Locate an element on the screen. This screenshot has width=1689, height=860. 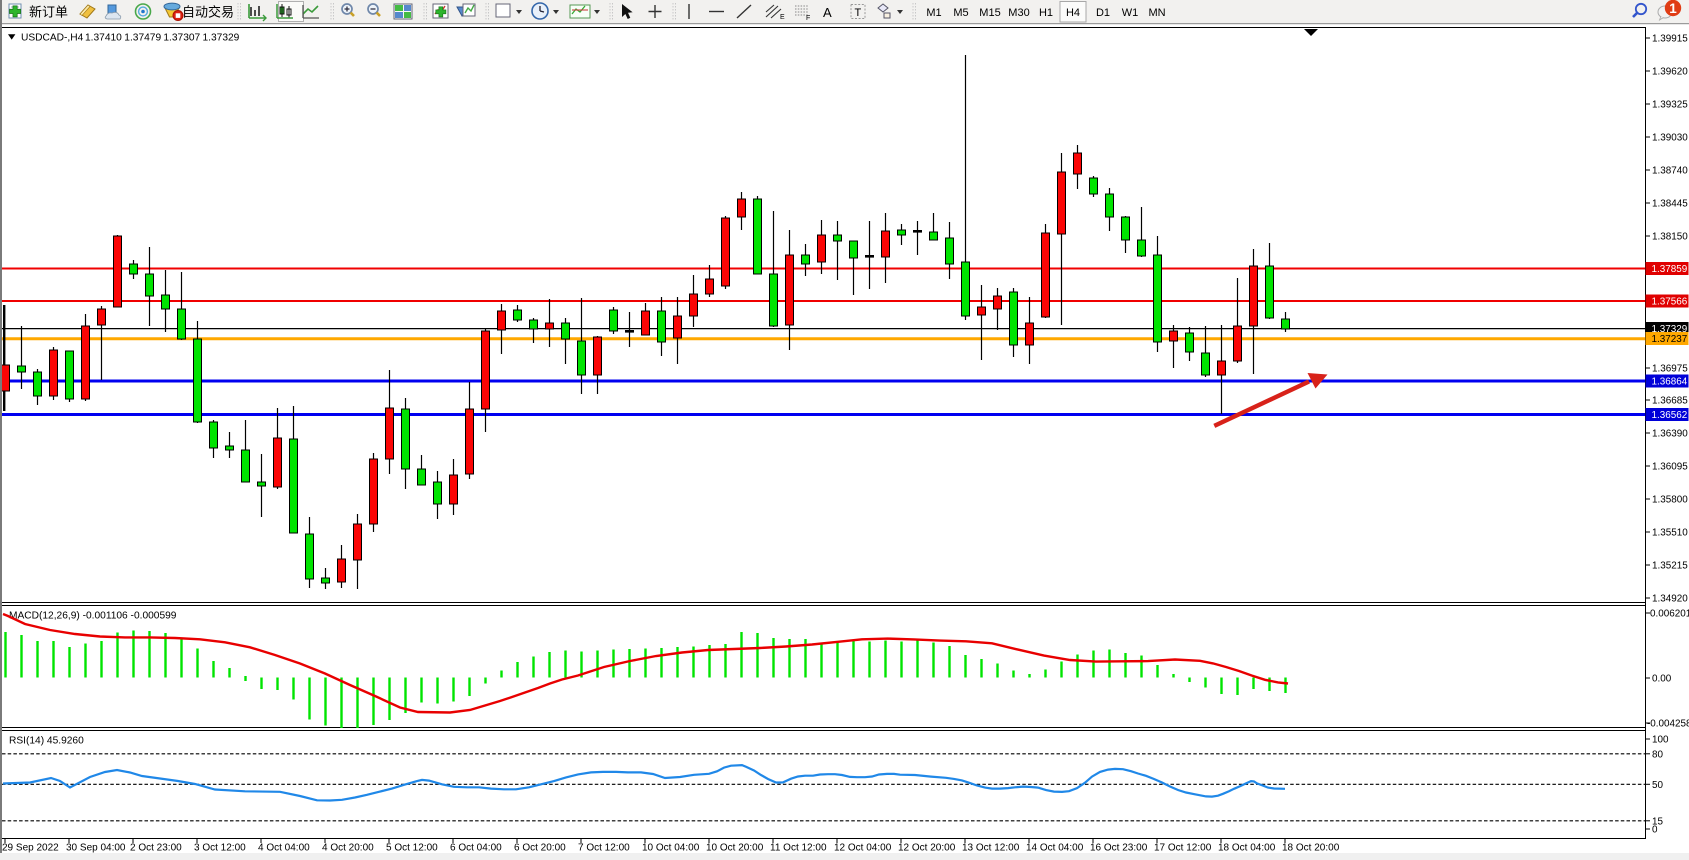
svg-text: 1.34920 is located at coordinates (1670, 599).